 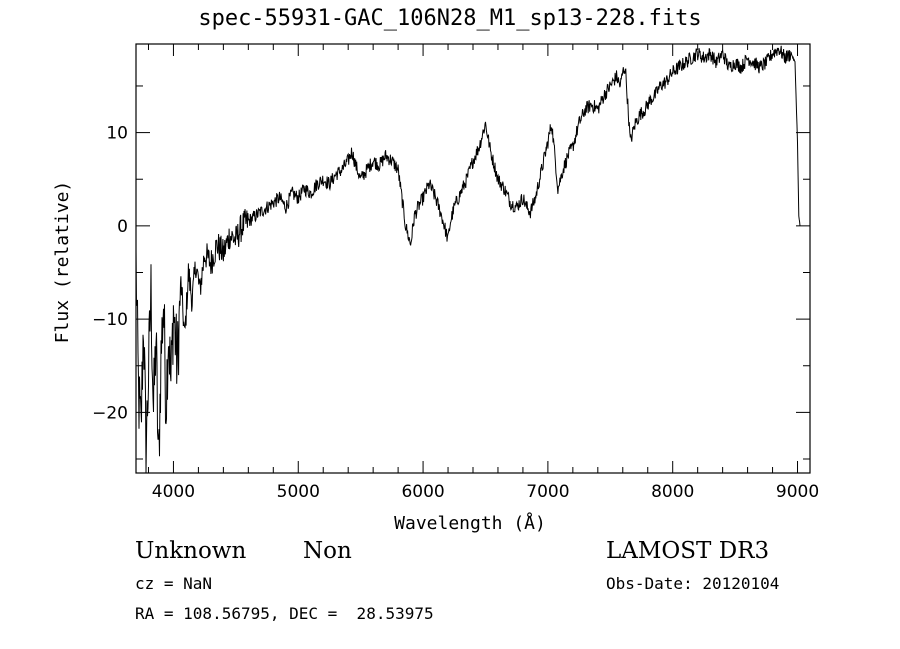 I want to click on survey-label: LAMOST DR3, so click(x=688, y=551).